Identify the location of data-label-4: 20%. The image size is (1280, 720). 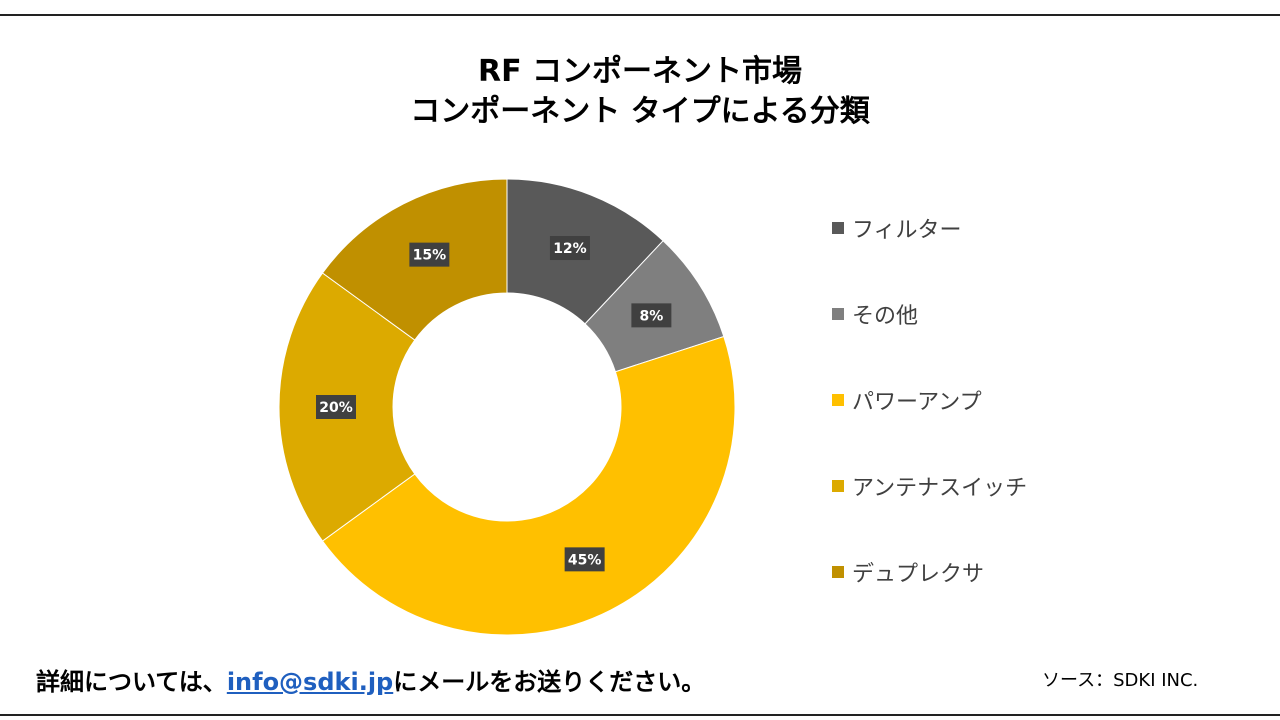
(336, 407).